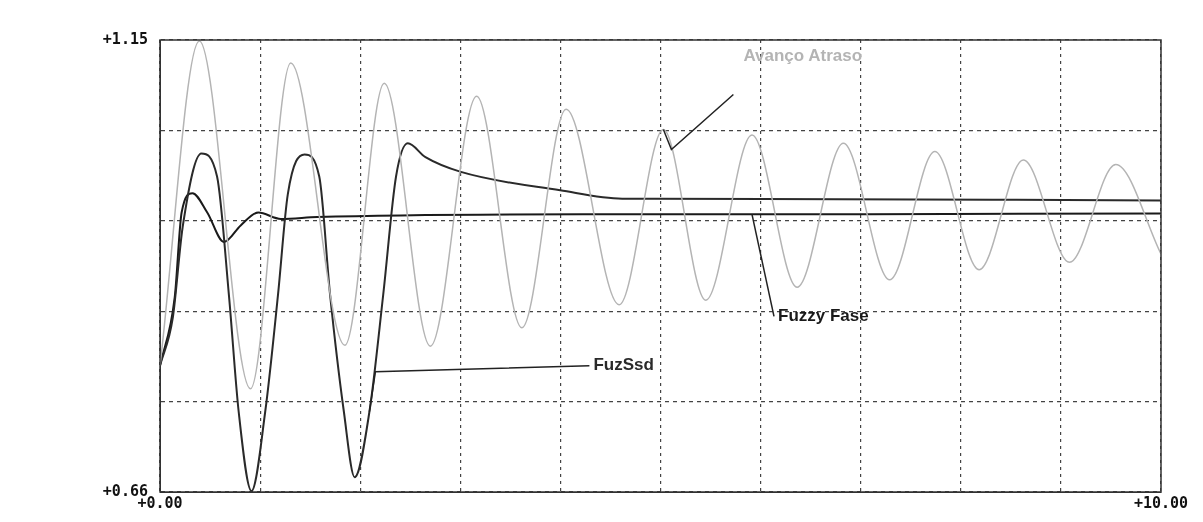 This screenshot has height=522, width=1203. I want to click on y-tick-label: +1.15, so click(125, 38).